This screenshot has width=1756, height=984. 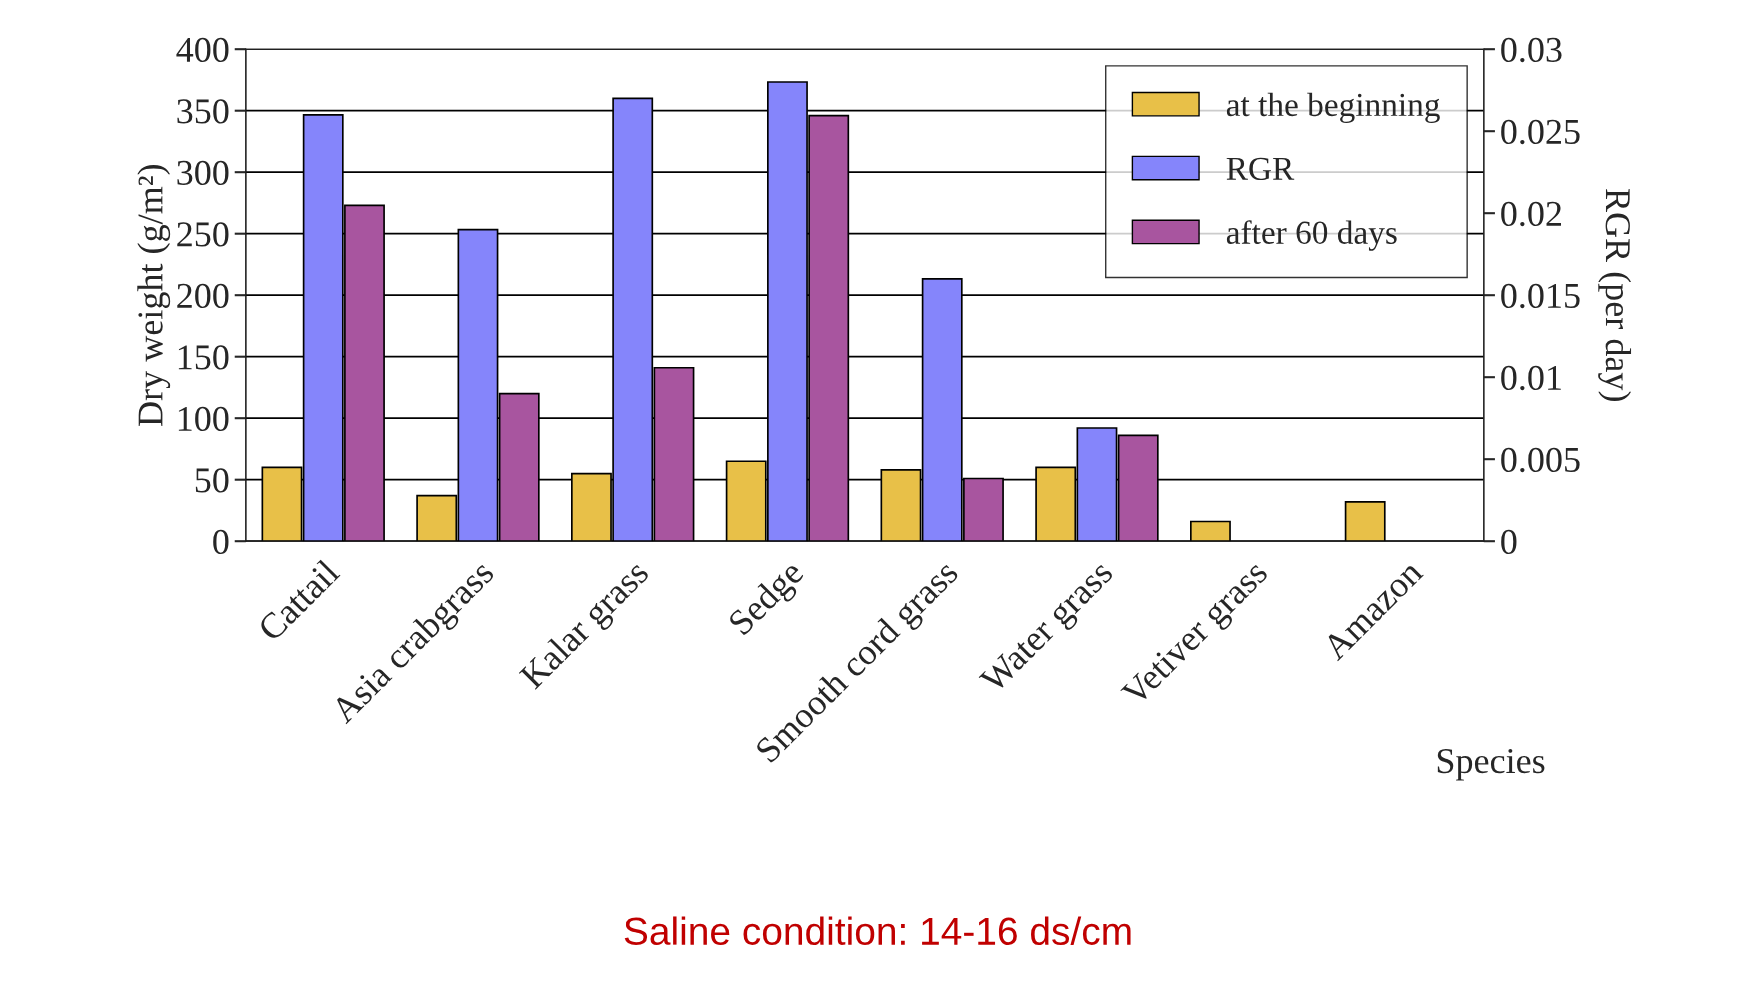 I want to click on y-tick-label: 100, so click(x=203, y=419).